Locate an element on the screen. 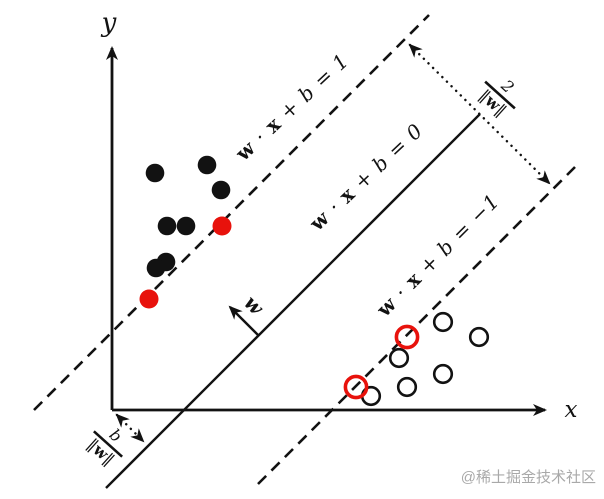 The width and height of the screenshot is (604, 499). watermark-text: @稀土掘金技术社区 is located at coordinates (528, 477).